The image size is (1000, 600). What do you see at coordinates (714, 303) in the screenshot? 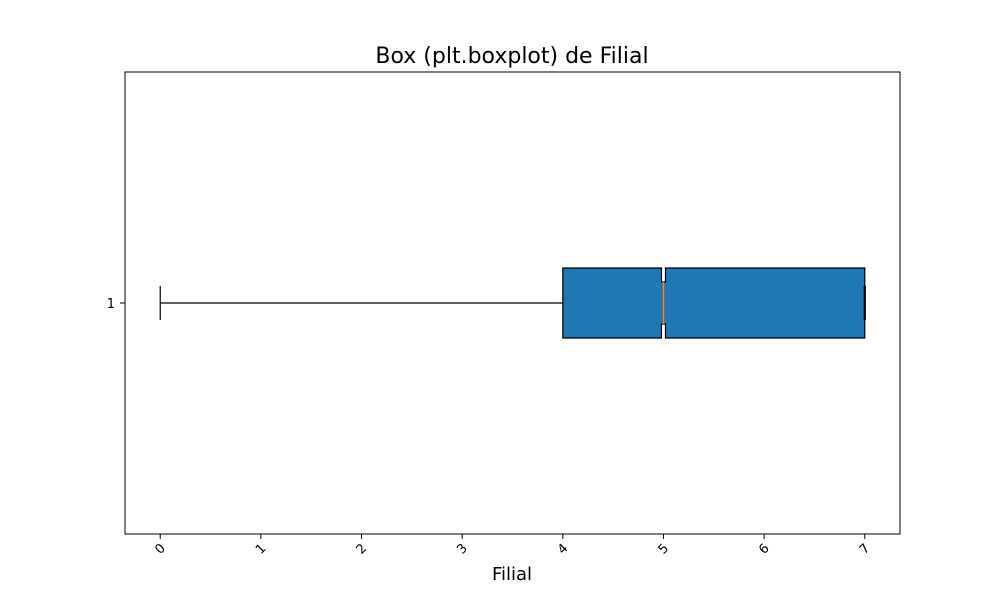
I see `box-body` at bounding box center [714, 303].